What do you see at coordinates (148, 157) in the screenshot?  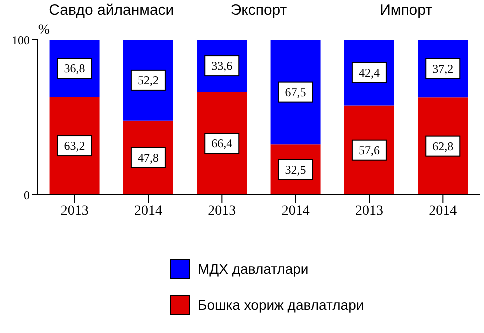 I see `data-label: 47,8` at bounding box center [148, 157].